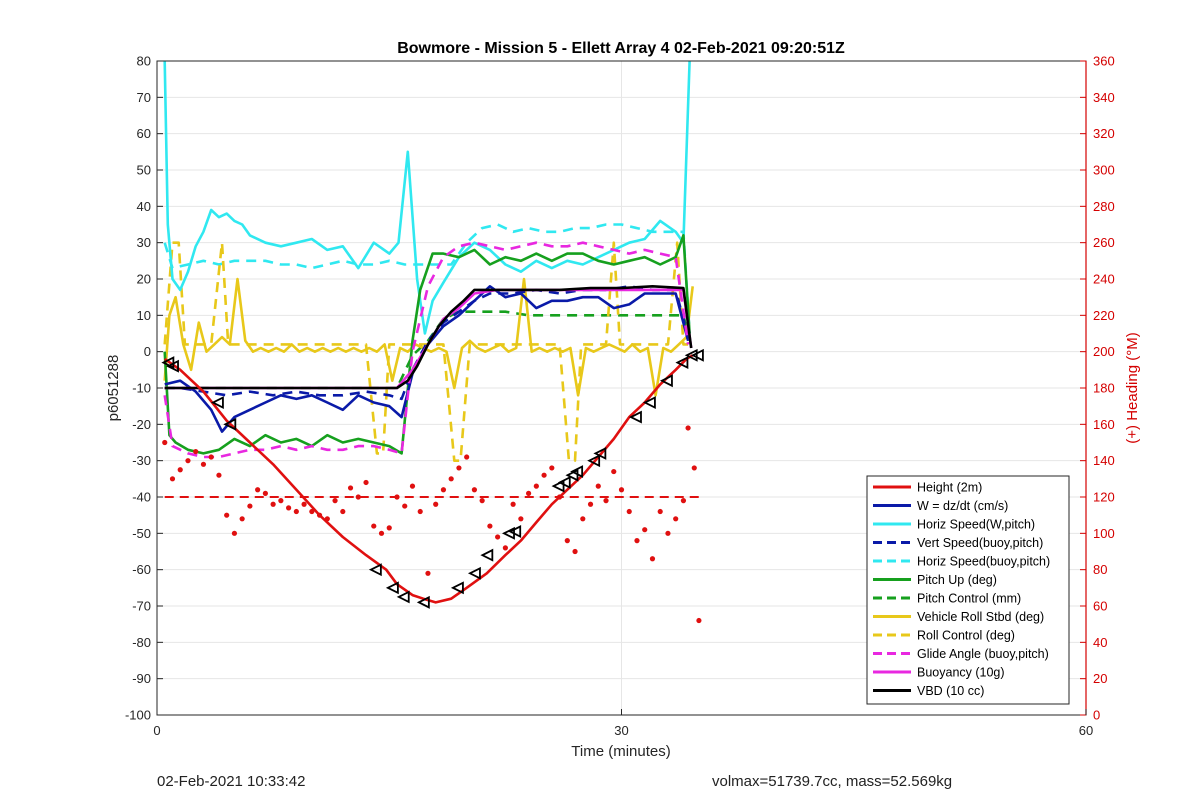  I want to click on y-tick-label: 70, so click(144, 97).